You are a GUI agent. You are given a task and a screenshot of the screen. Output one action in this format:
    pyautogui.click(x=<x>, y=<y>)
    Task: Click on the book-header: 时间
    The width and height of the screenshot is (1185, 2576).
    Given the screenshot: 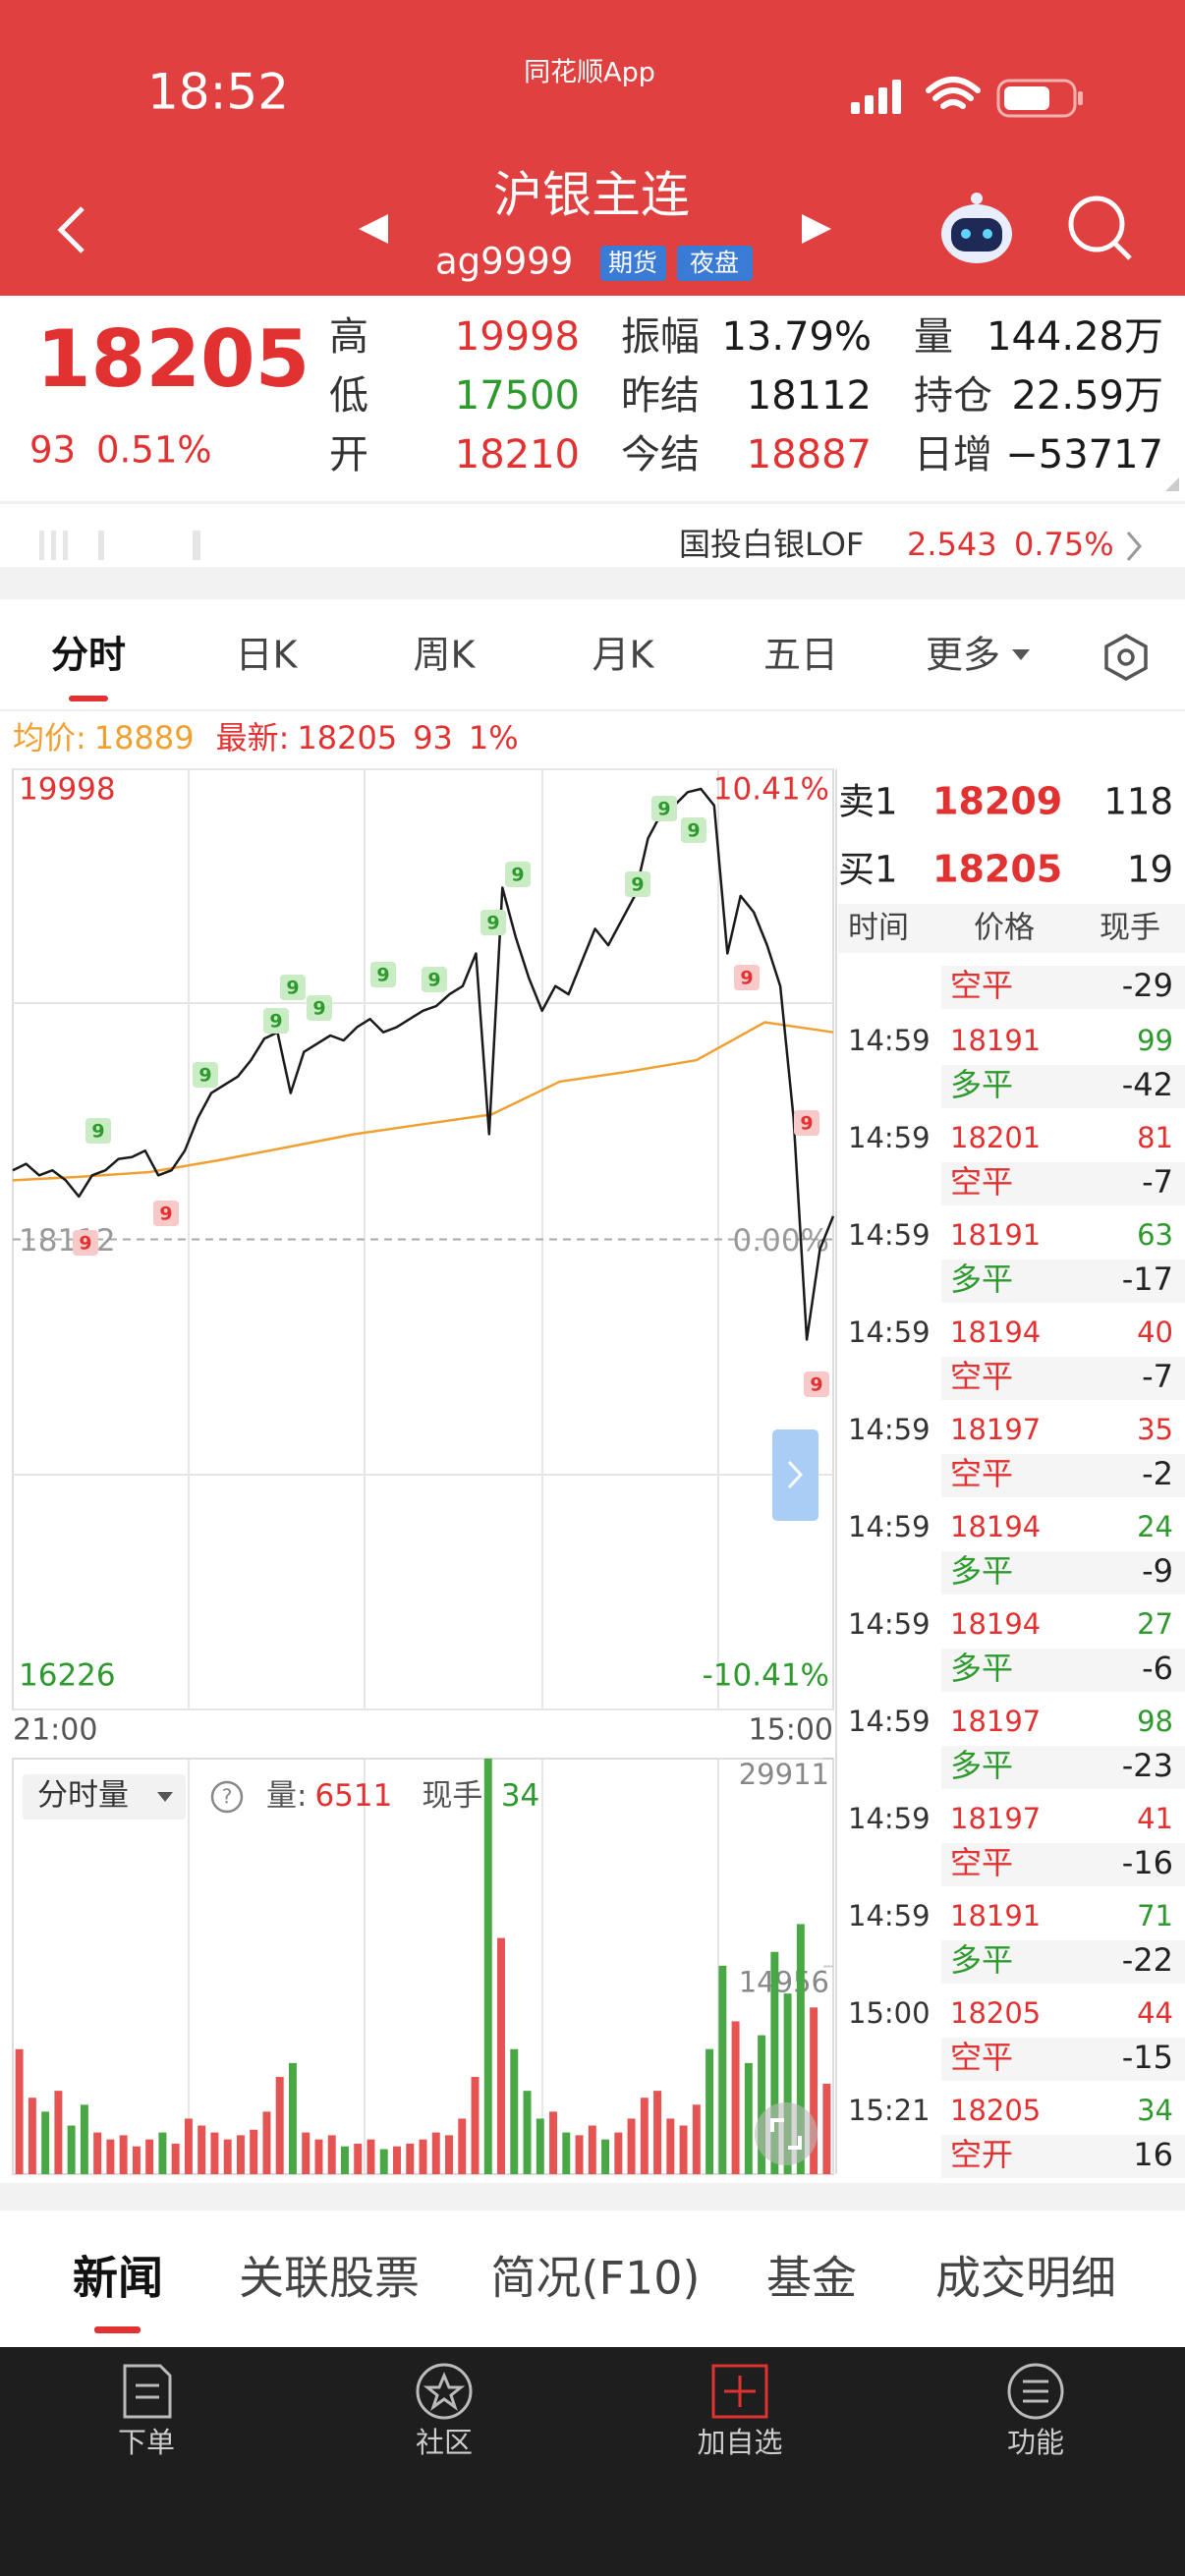 What is the action you would take?
    pyautogui.click(x=879, y=928)
    